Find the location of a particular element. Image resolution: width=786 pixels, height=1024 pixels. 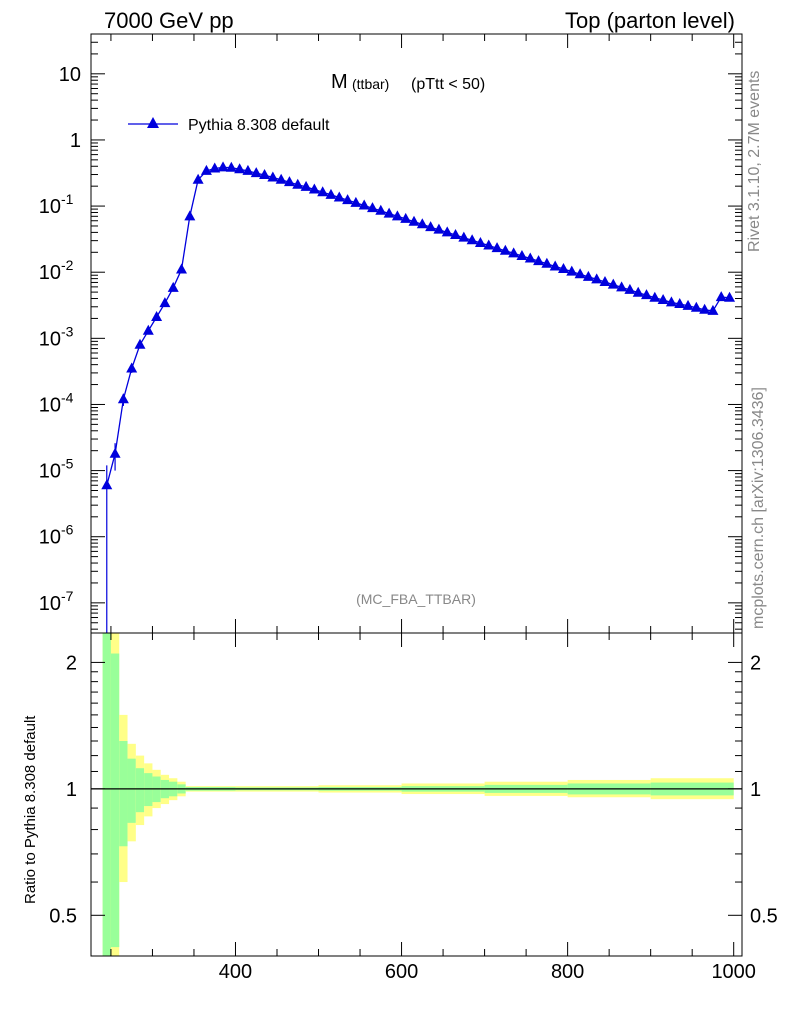

legend: Pythia 8.308 default is located at coordinates (229, 125).